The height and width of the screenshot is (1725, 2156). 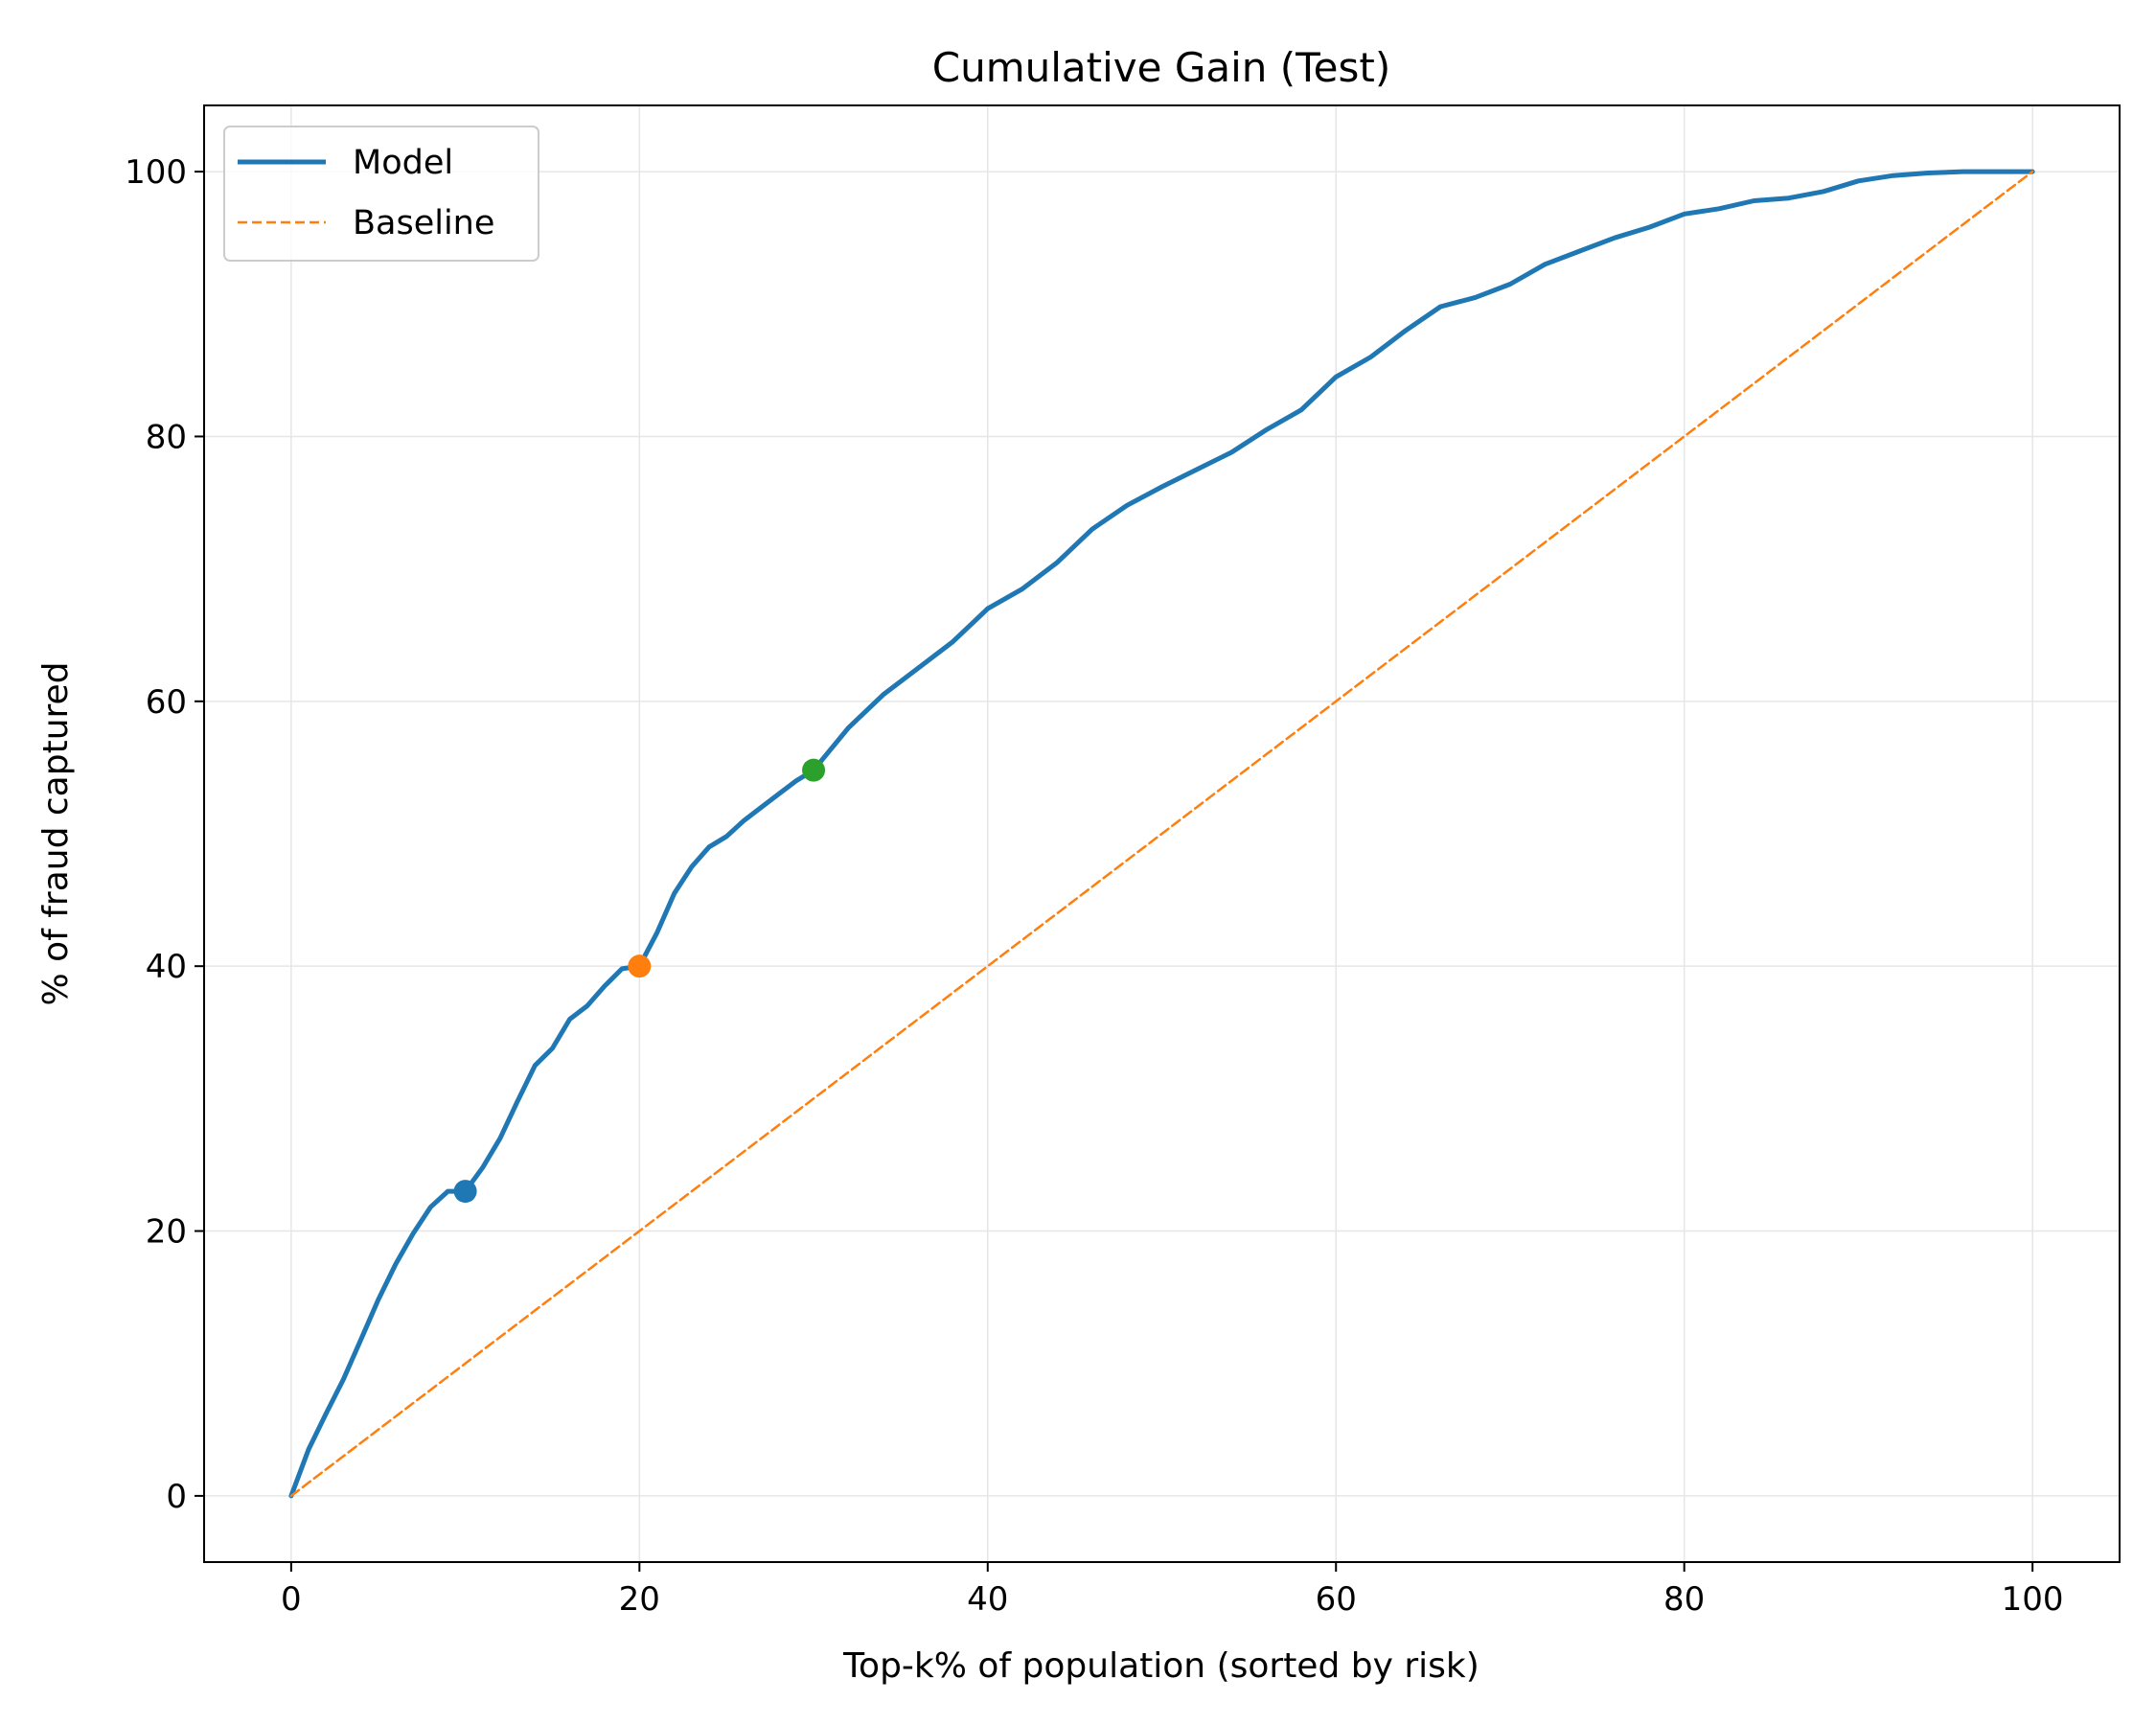 What do you see at coordinates (987, 1599) in the screenshot?
I see `x-tick-label: 40` at bounding box center [987, 1599].